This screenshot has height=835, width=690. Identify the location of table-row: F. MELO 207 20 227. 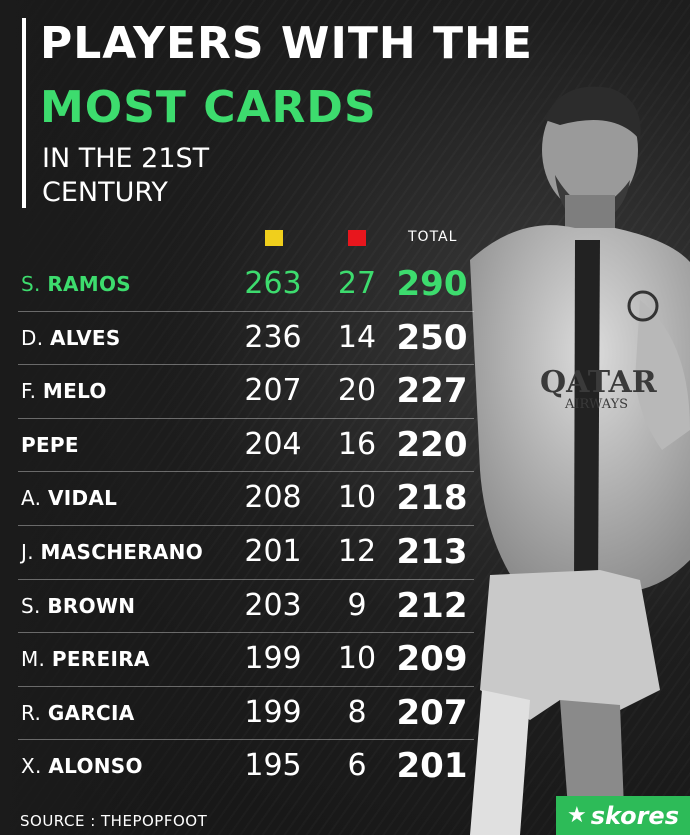
(246, 392).